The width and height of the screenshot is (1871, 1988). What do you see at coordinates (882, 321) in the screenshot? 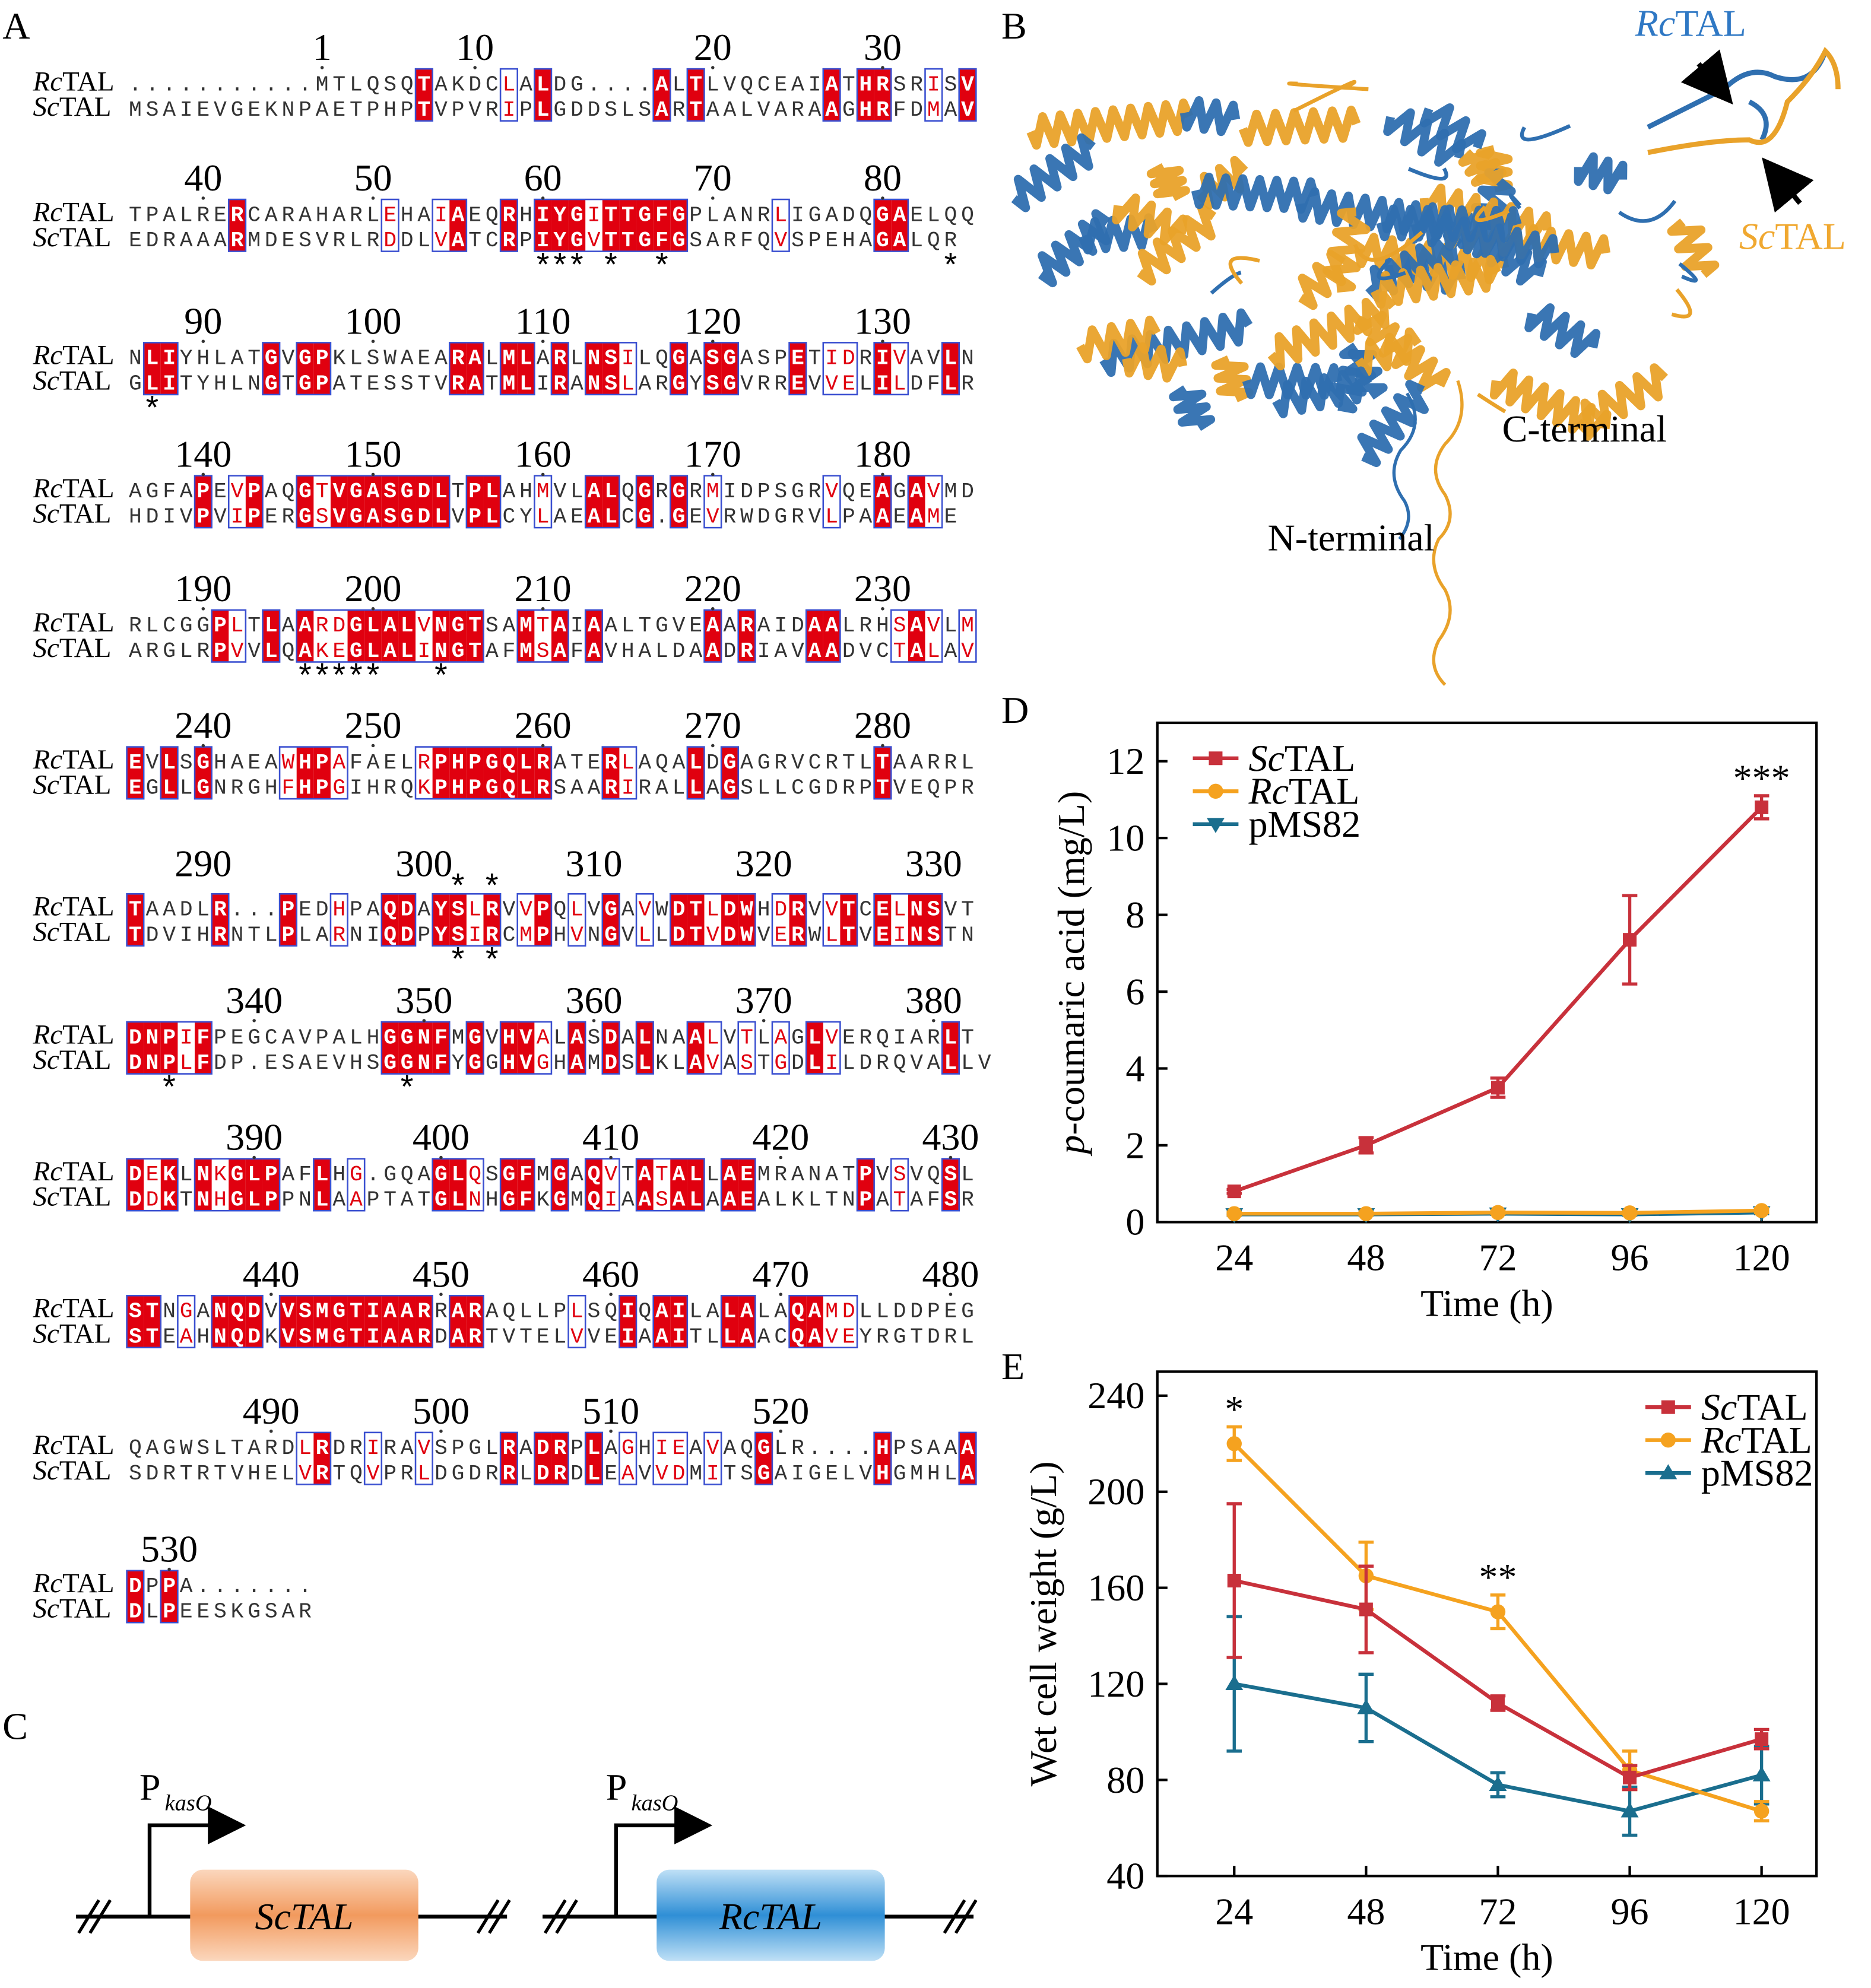
I see `position-number: 130` at bounding box center [882, 321].